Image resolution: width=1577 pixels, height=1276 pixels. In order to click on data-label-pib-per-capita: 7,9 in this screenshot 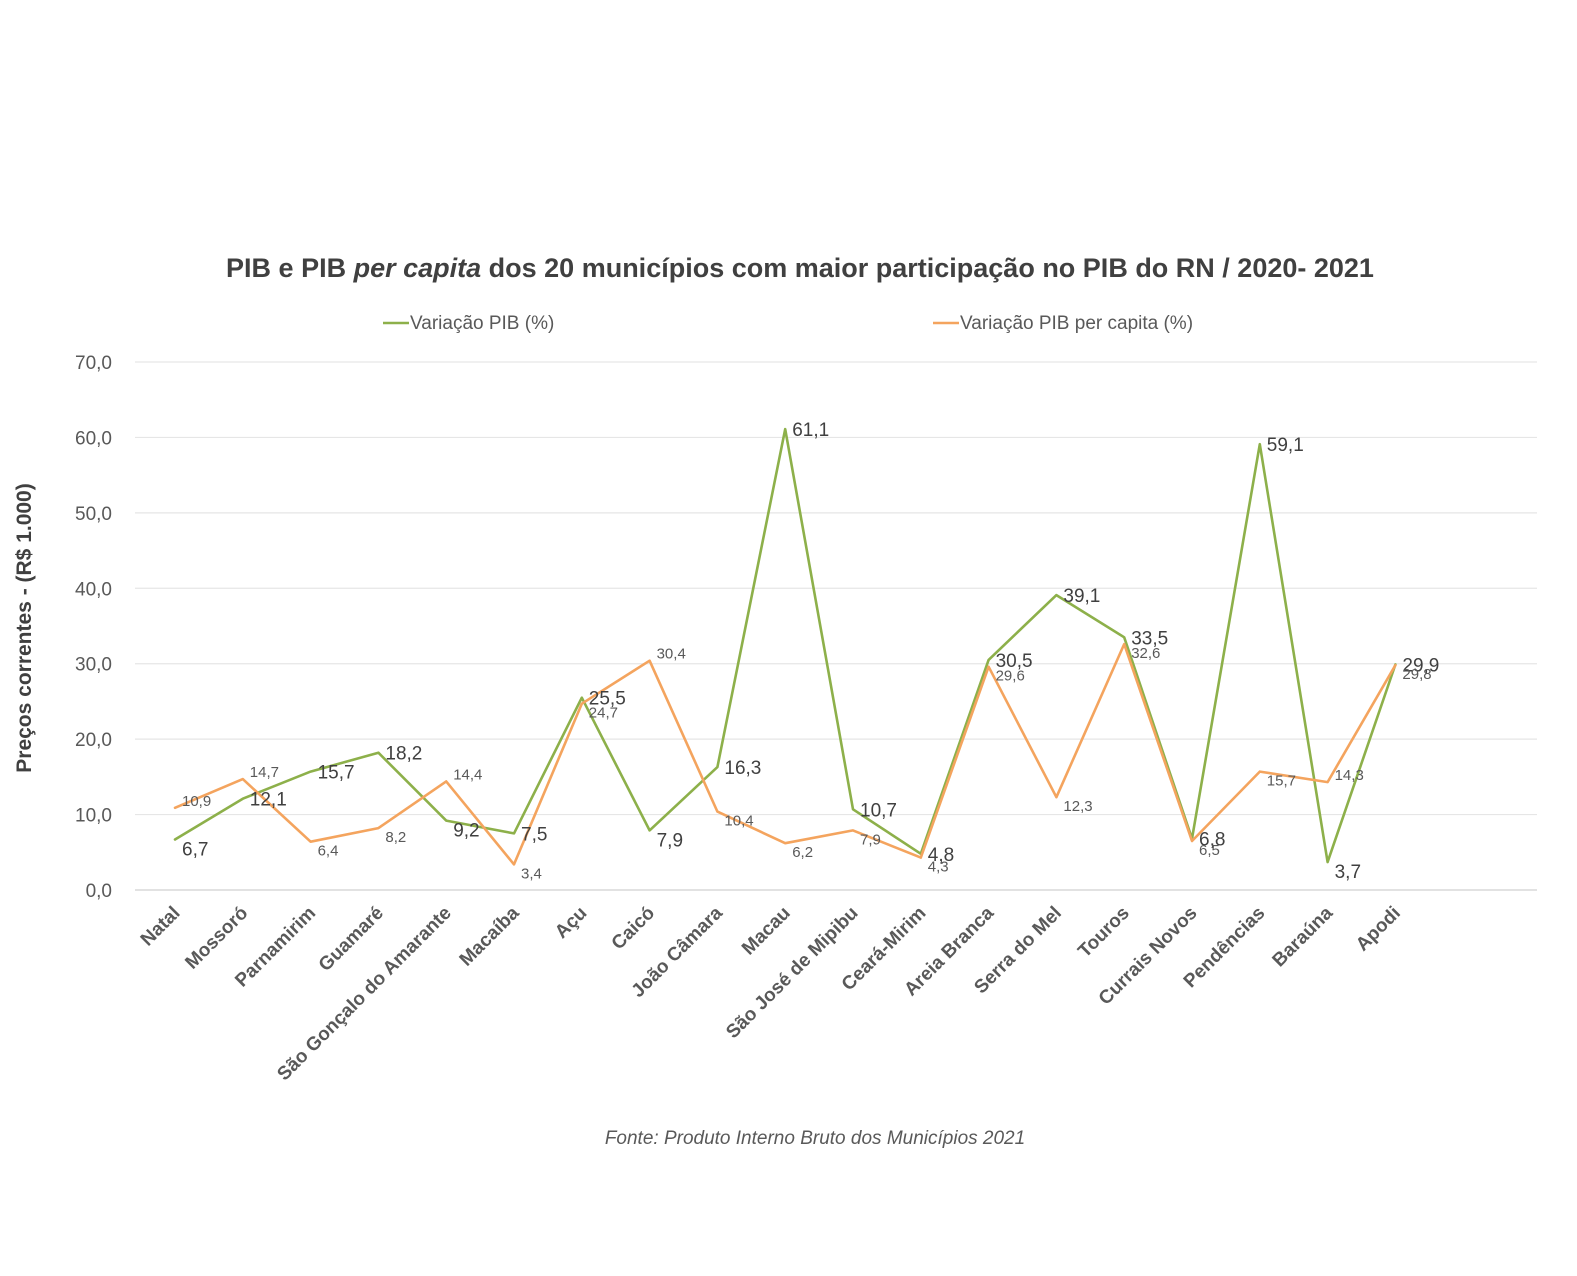, I will do `click(870, 839)`.